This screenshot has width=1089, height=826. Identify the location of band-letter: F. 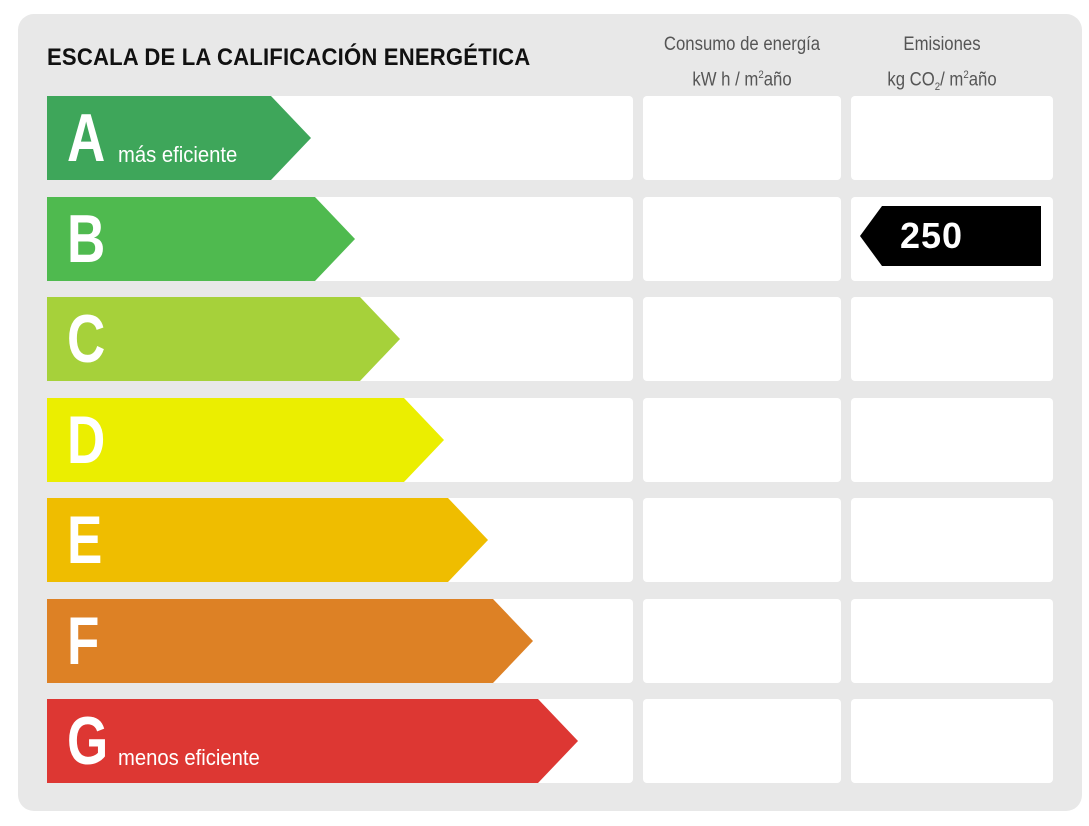
(83, 641).